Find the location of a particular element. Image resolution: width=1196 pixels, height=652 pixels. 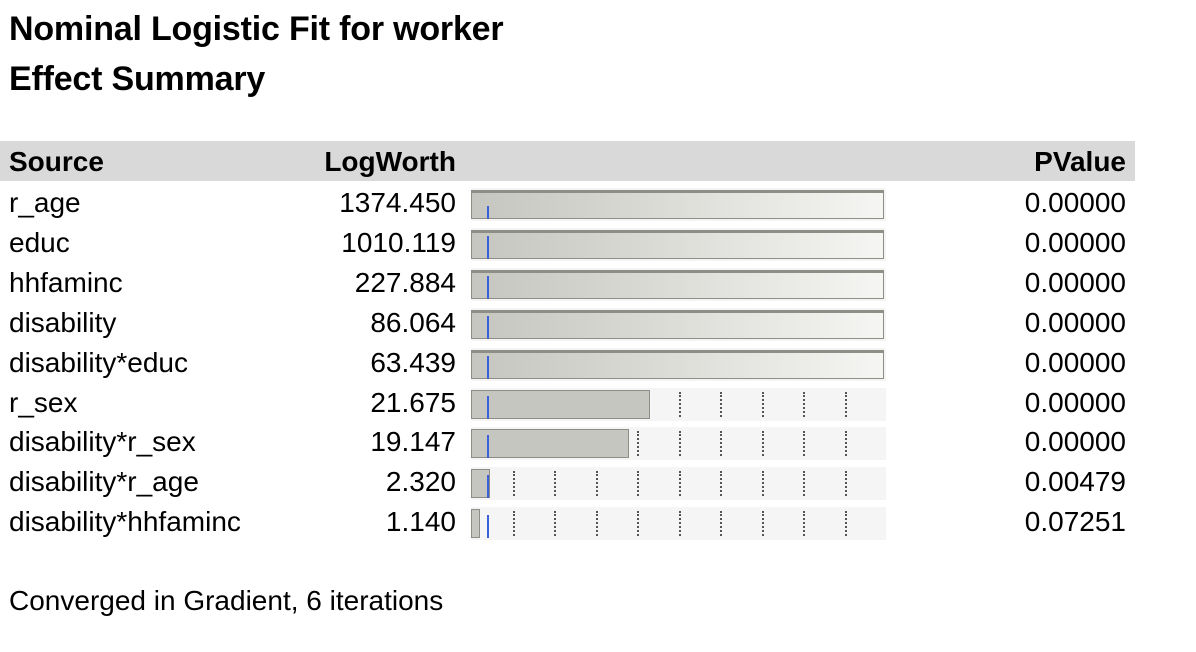

logworth-cell: 1374.450 is located at coordinates (397, 202).